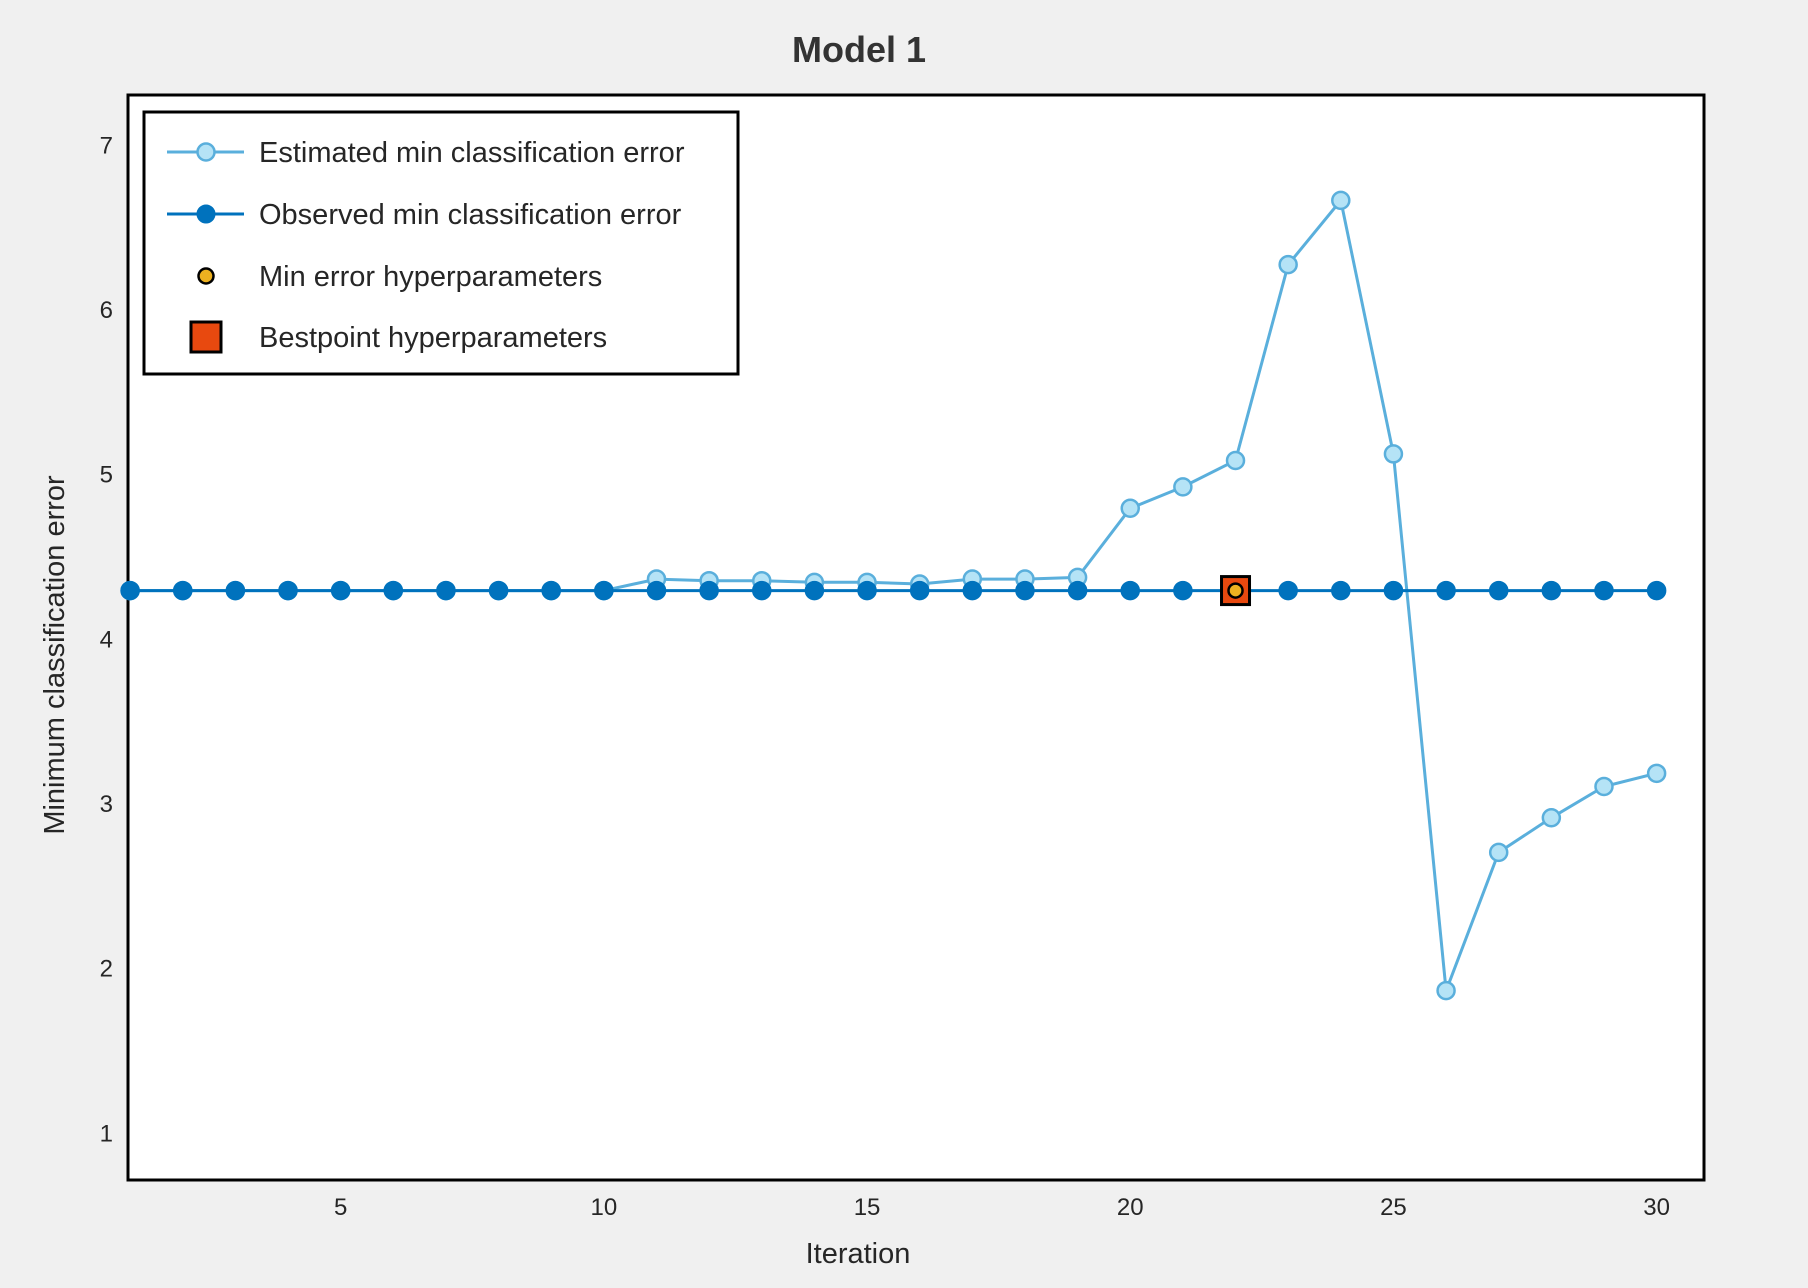 This screenshot has height=1288, width=1808. Describe the element at coordinates (858, 1254) in the screenshot. I see `x-axis-label: Iteration` at that location.